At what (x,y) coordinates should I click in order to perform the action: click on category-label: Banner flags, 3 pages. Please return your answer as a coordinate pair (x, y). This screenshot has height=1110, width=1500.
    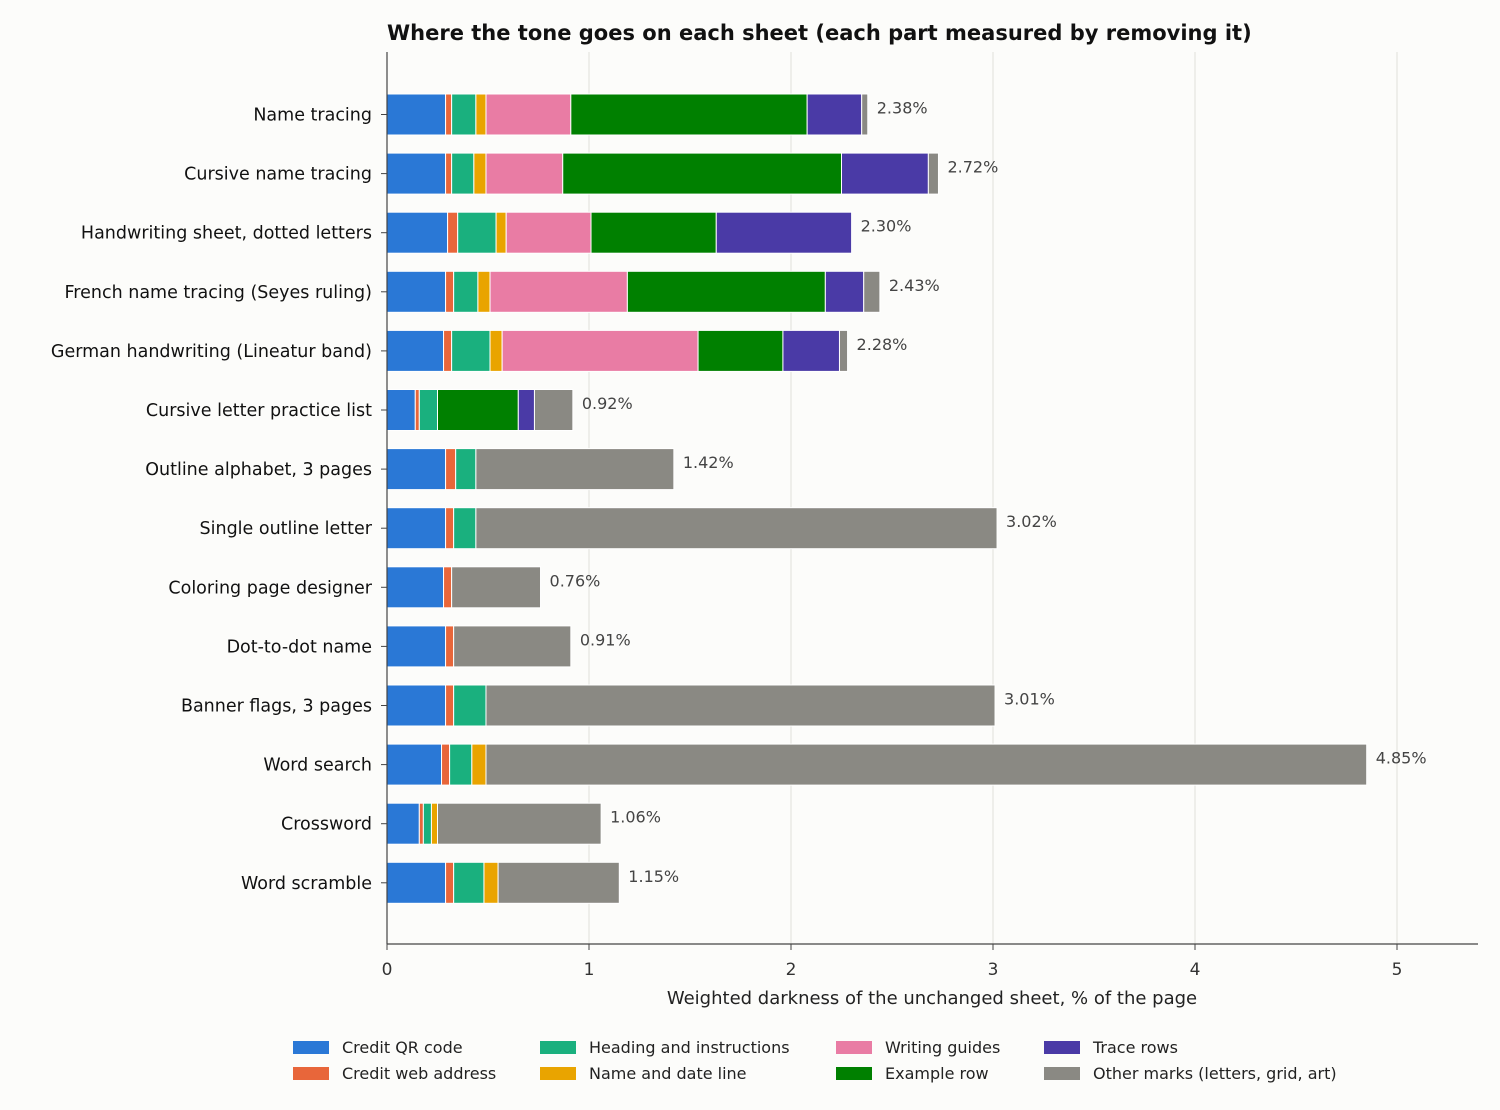
    Looking at the image, I should click on (276, 707).